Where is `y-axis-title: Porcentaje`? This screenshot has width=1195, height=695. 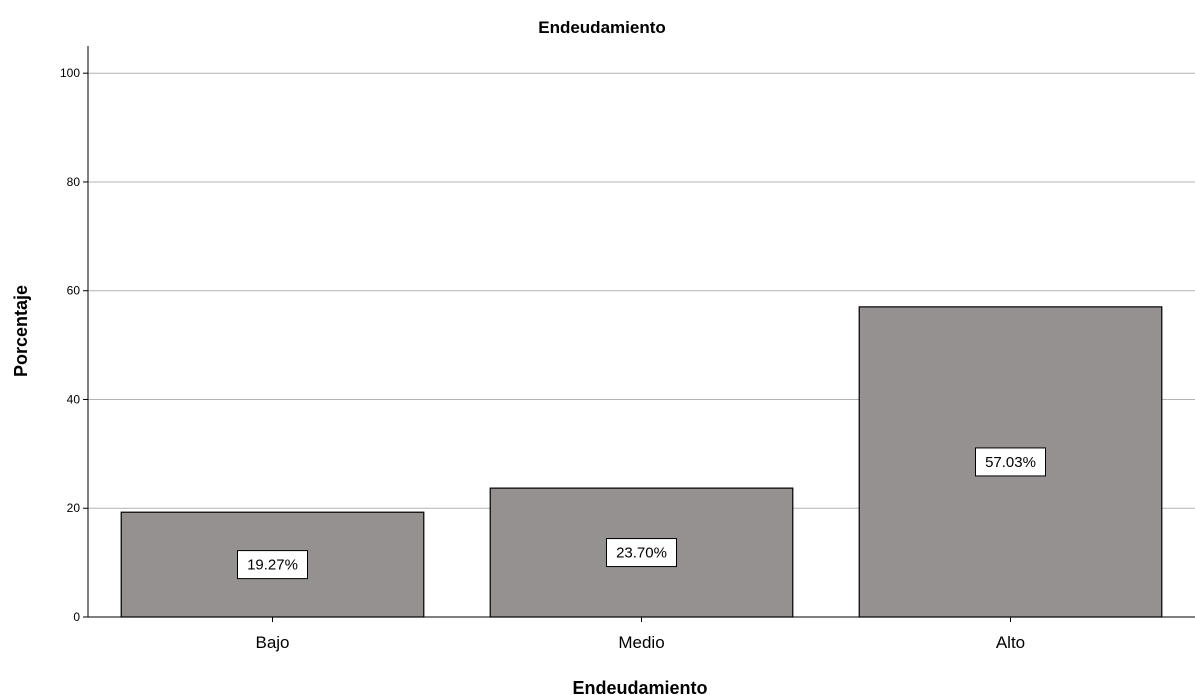 y-axis-title: Porcentaje is located at coordinates (21, 331).